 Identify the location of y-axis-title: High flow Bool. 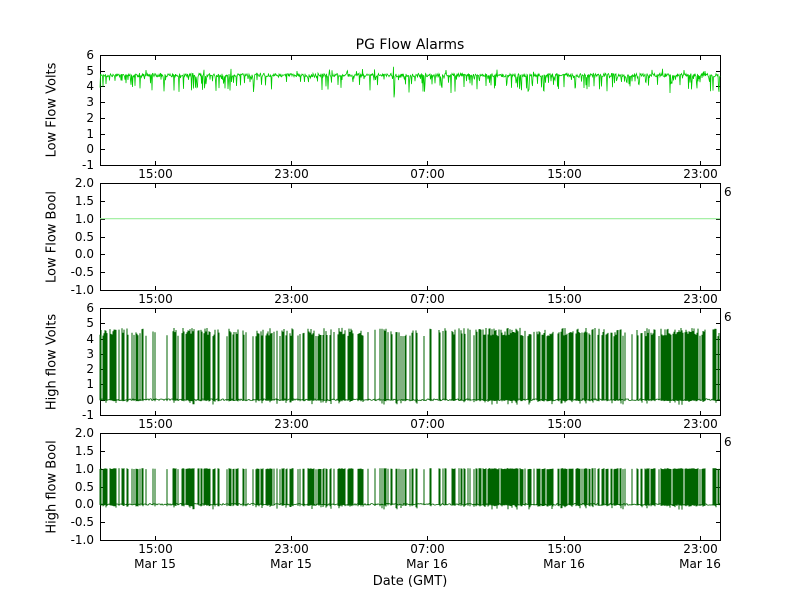
(52, 486).